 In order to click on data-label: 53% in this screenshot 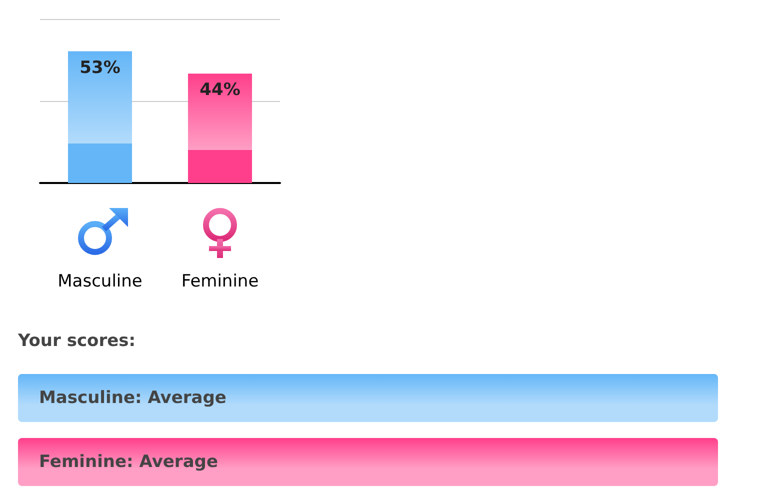, I will do `click(100, 68)`.